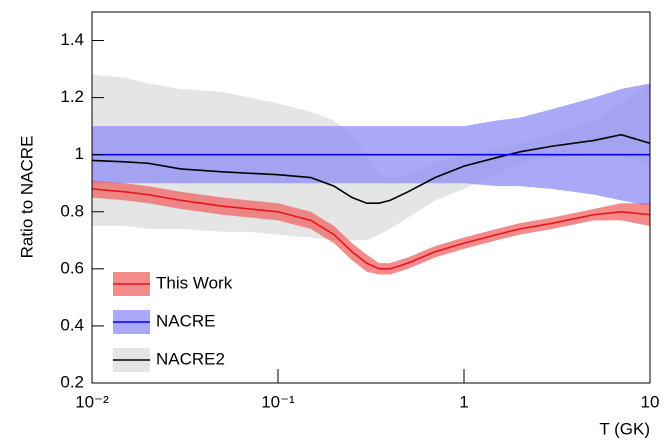 The image size is (663, 443). What do you see at coordinates (371, 169) in the screenshot?
I see `line` at bounding box center [371, 169].